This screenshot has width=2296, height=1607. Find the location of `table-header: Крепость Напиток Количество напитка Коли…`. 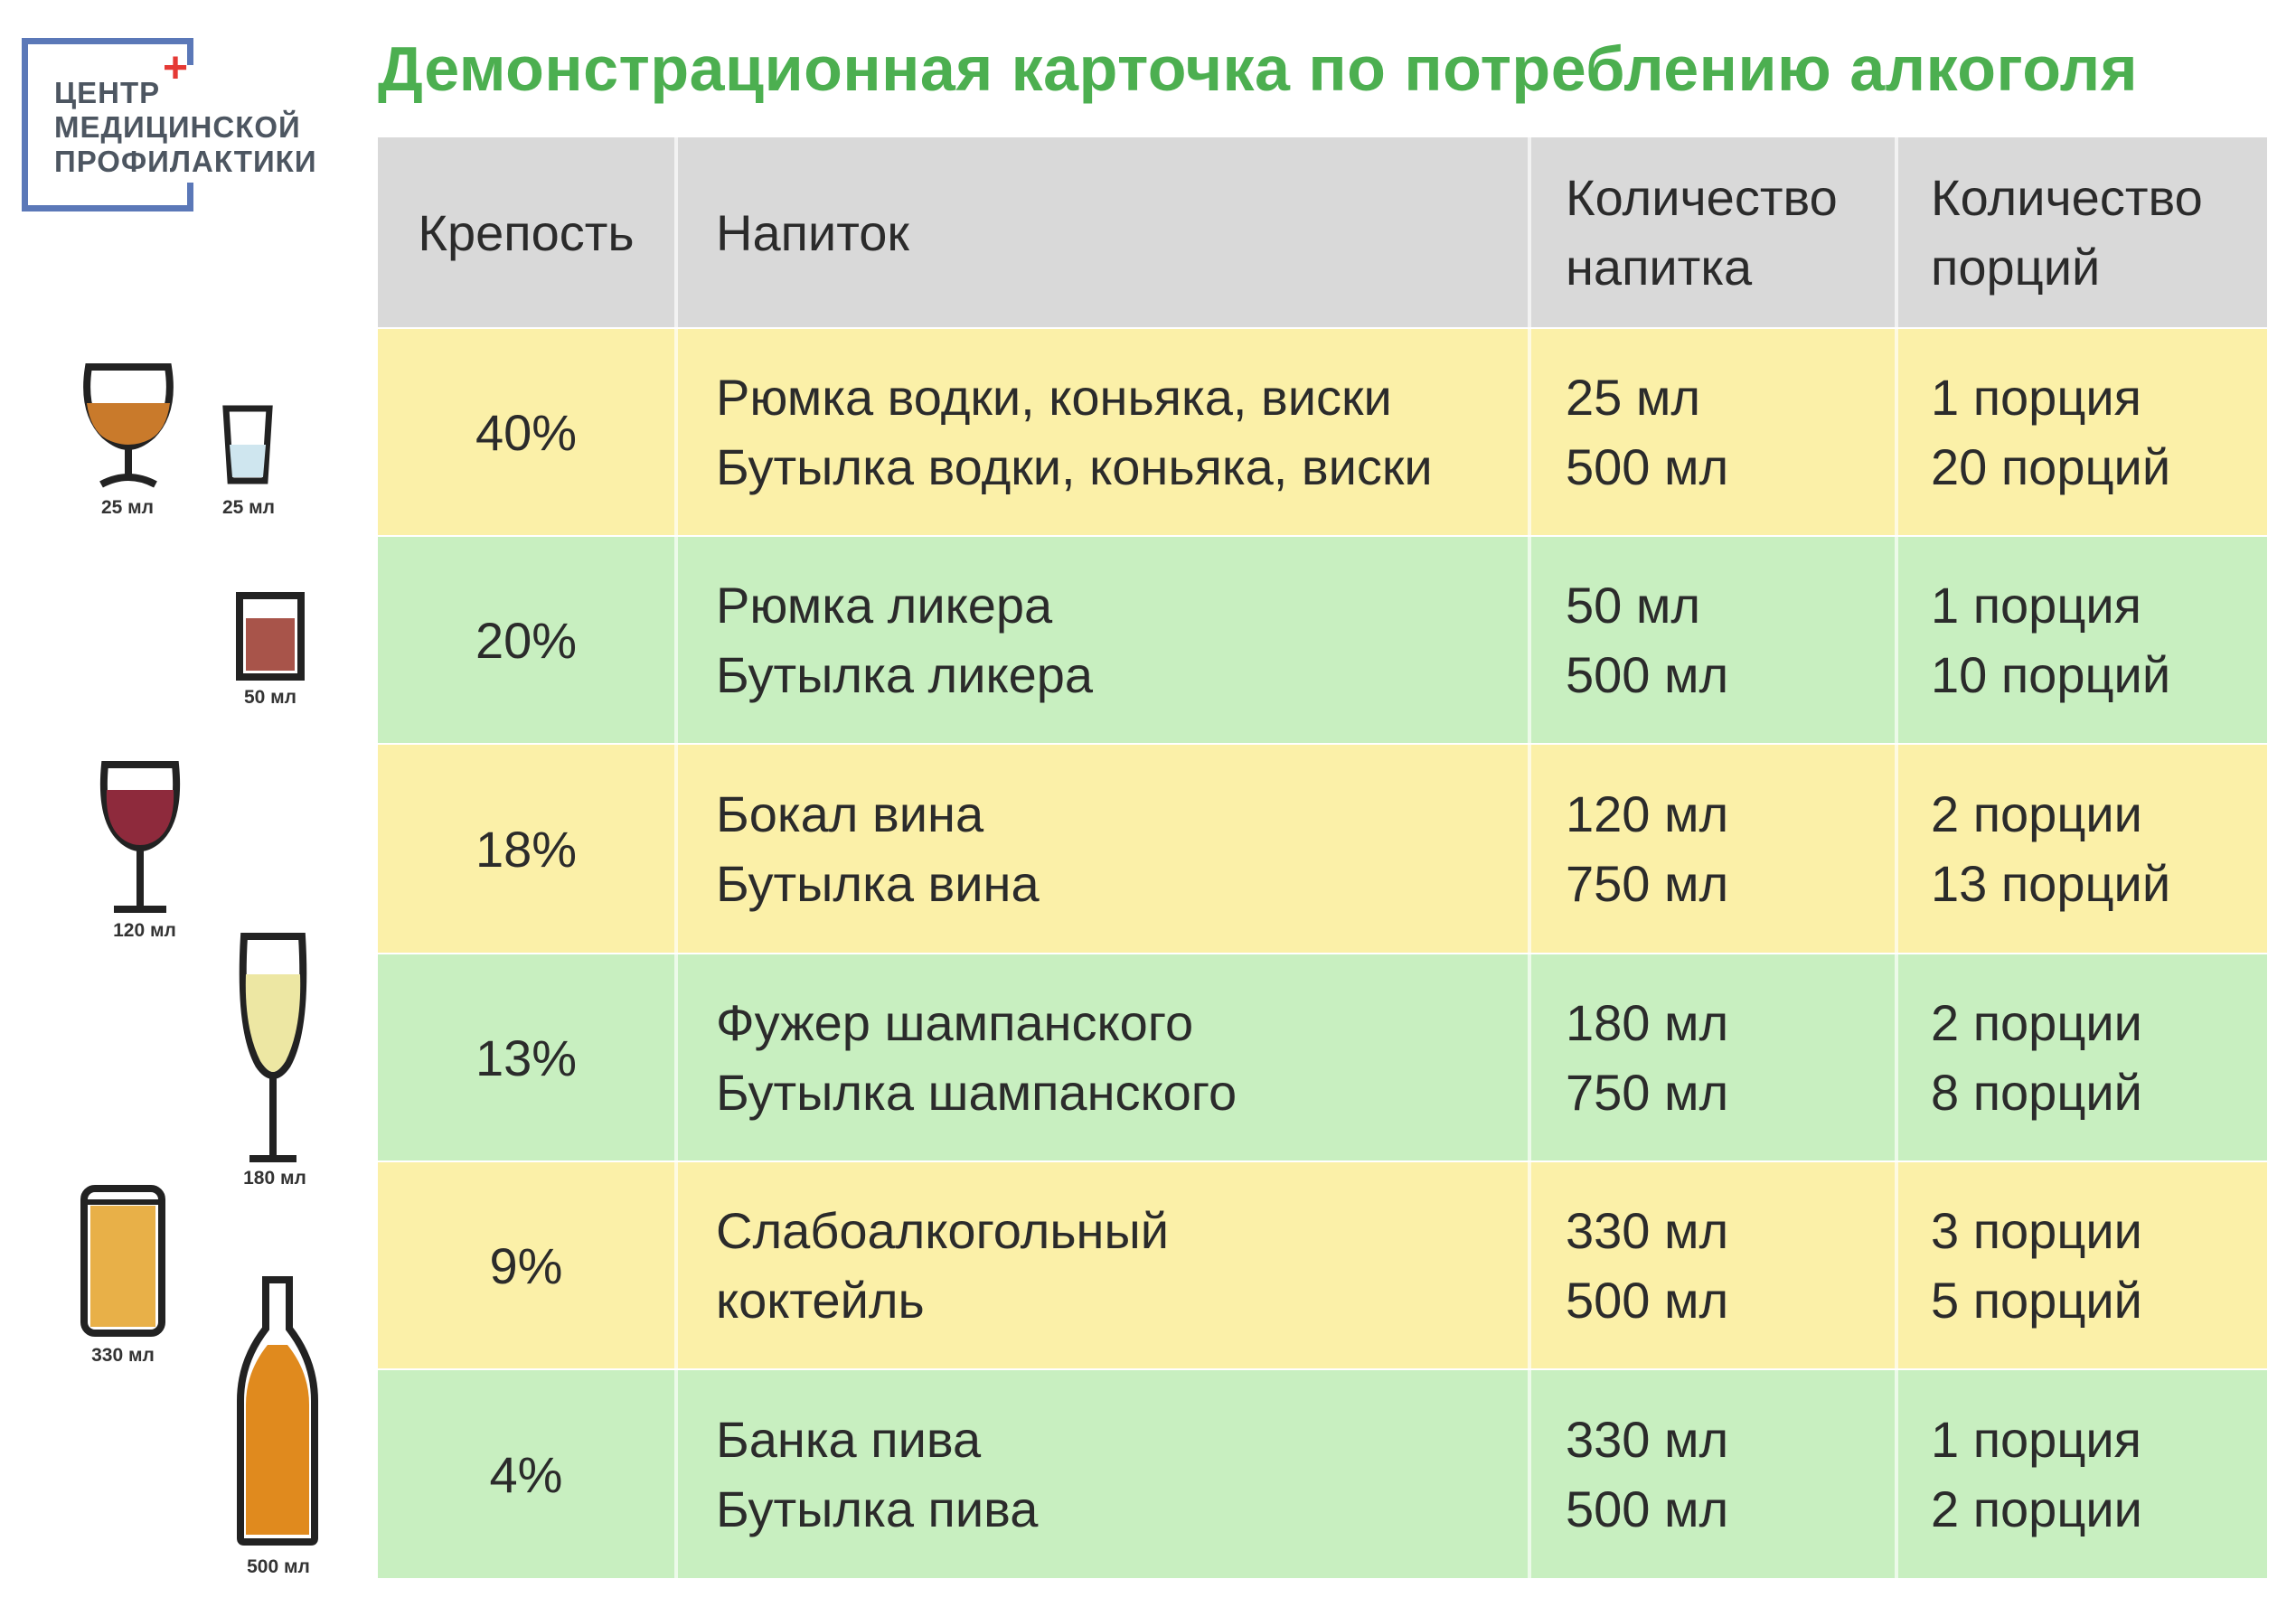

table-header: Крепость Напиток Количество напитка Коли… is located at coordinates (1322, 232).